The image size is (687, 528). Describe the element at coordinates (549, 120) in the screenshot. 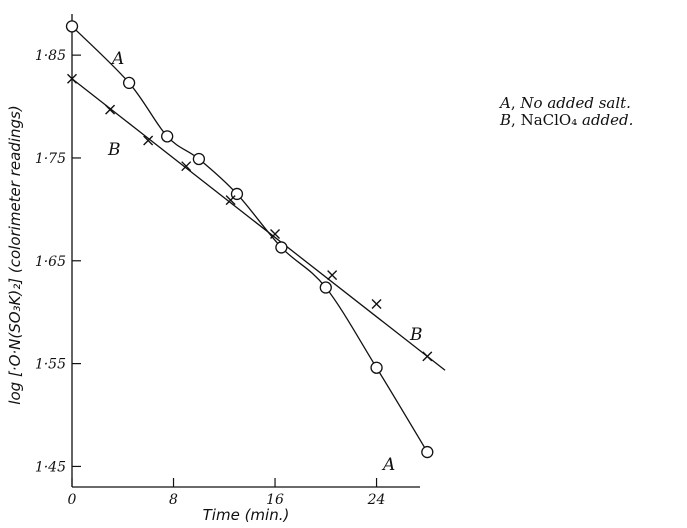

I see `legend-formula: NaClO₄` at that location.